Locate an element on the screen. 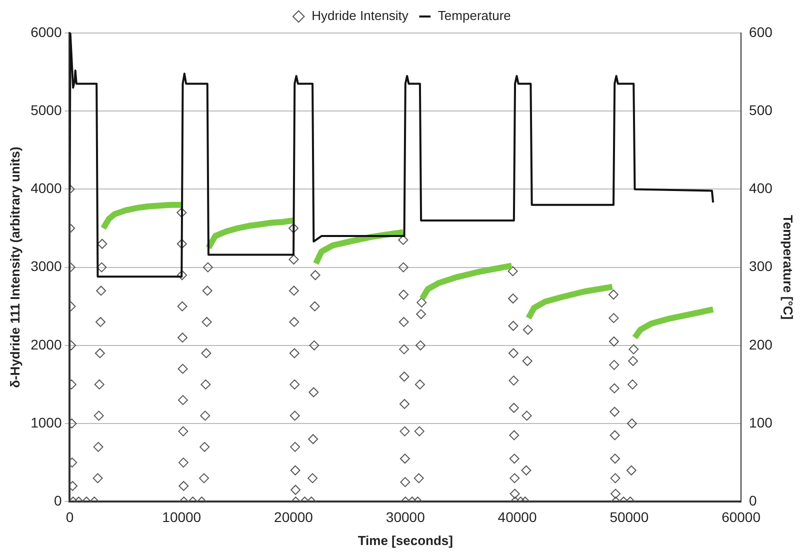 The height and width of the screenshot is (553, 807). y-tick-label: 5000 is located at coordinates (46, 110).